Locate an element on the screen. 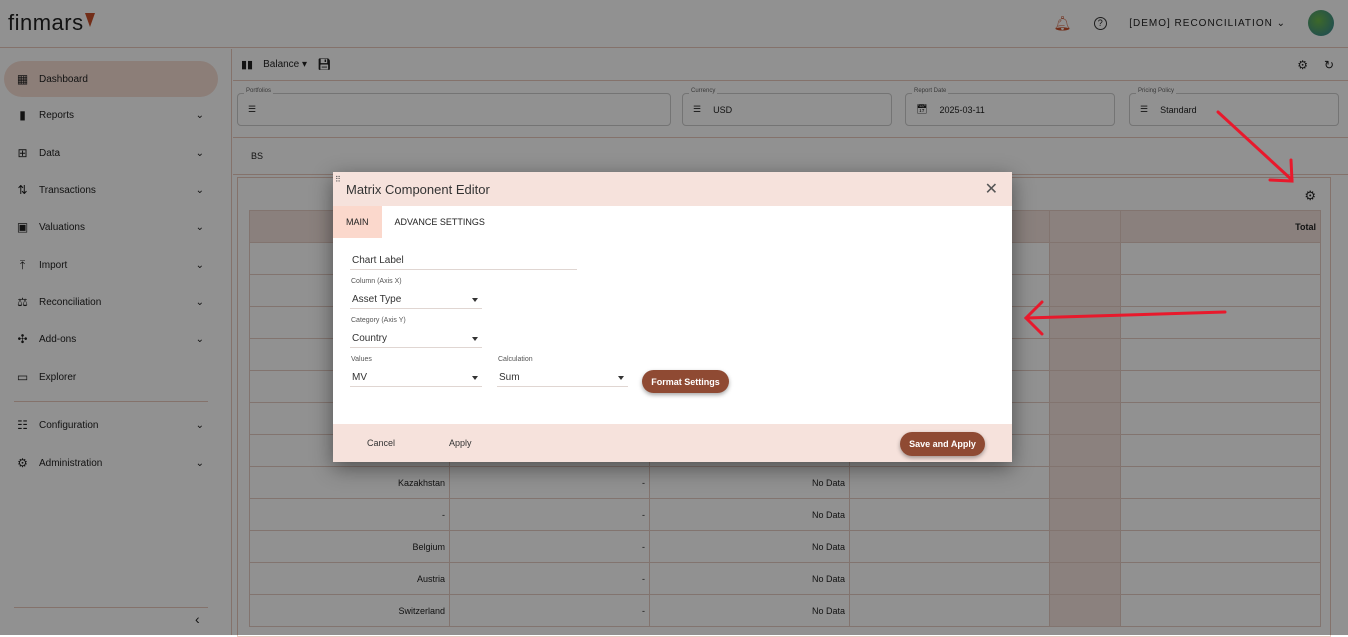 Image resolution: width=1348 pixels, height=637 pixels. sidebar-item-data: ⊞ Data ⌄ is located at coordinates (111, 153).